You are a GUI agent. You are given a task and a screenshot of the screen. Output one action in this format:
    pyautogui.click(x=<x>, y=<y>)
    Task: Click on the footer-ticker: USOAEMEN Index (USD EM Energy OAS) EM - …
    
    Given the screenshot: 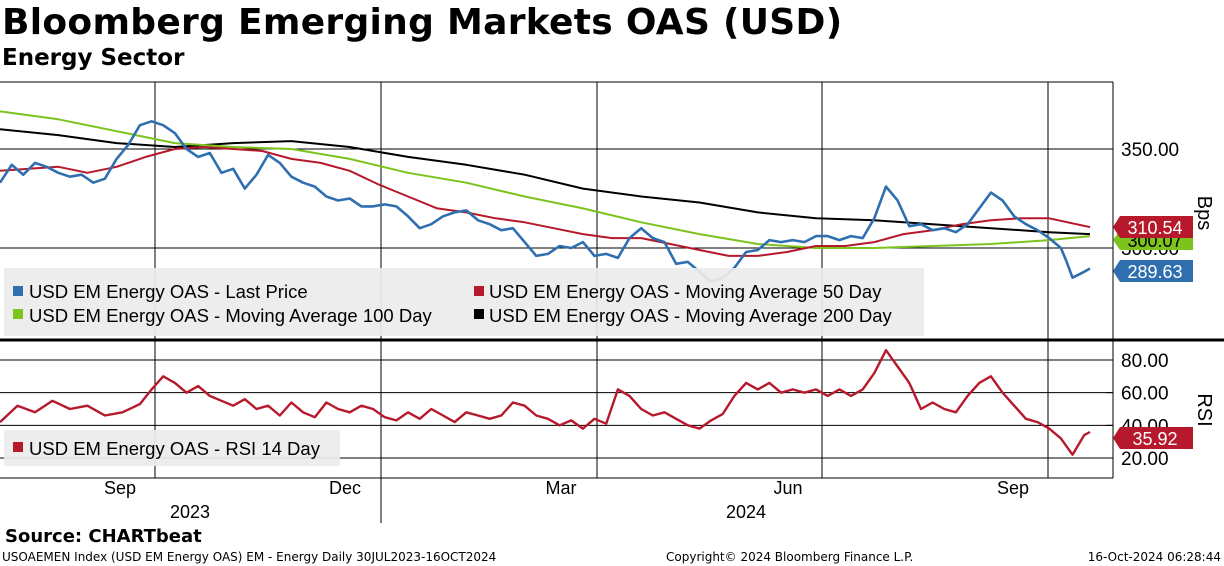 What is the action you would take?
    pyautogui.click(x=249, y=557)
    